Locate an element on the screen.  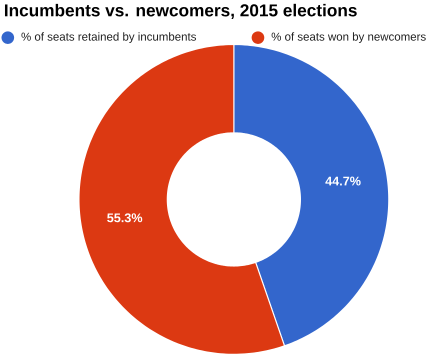
chart-title: Incumbents vs. newcomers, 2015 elections is located at coordinates (180, 11).